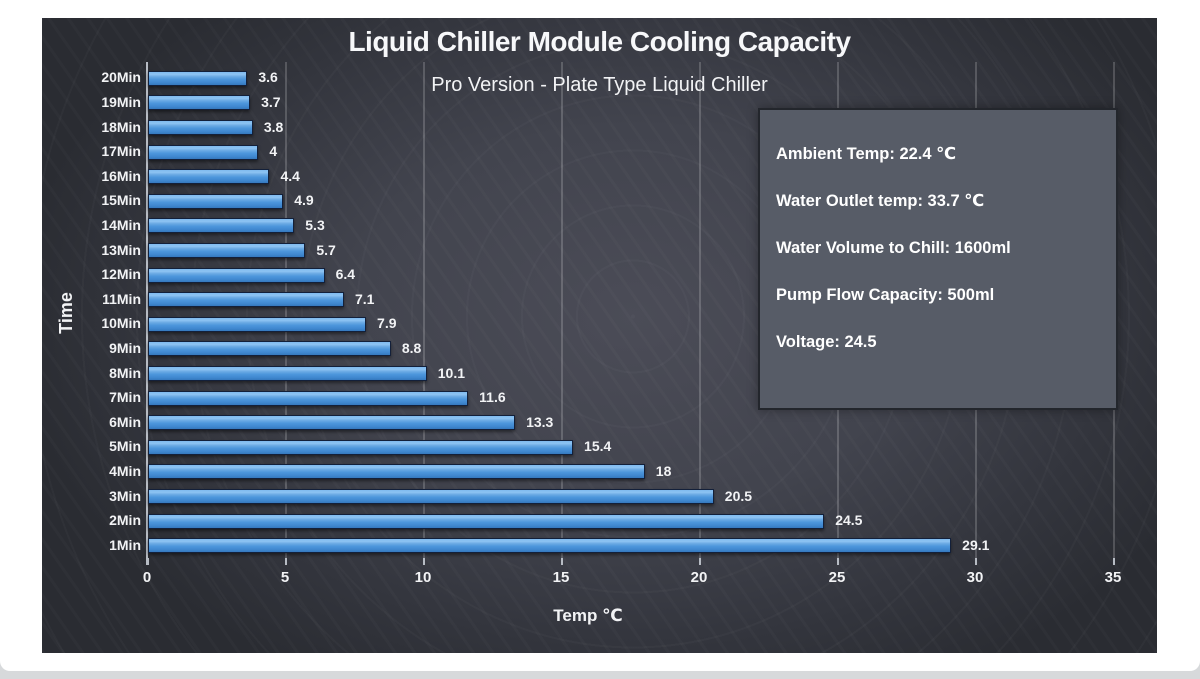 The height and width of the screenshot is (679, 1200). Describe the element at coordinates (893, 248) in the screenshot. I see `info-line-water-volume: Water Volume to Chill: 1600ml` at that location.